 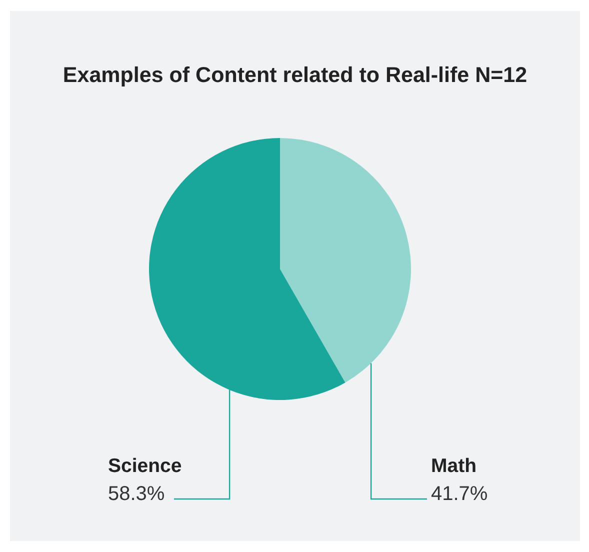 What do you see at coordinates (145, 466) in the screenshot?
I see `slice-label: Science` at bounding box center [145, 466].